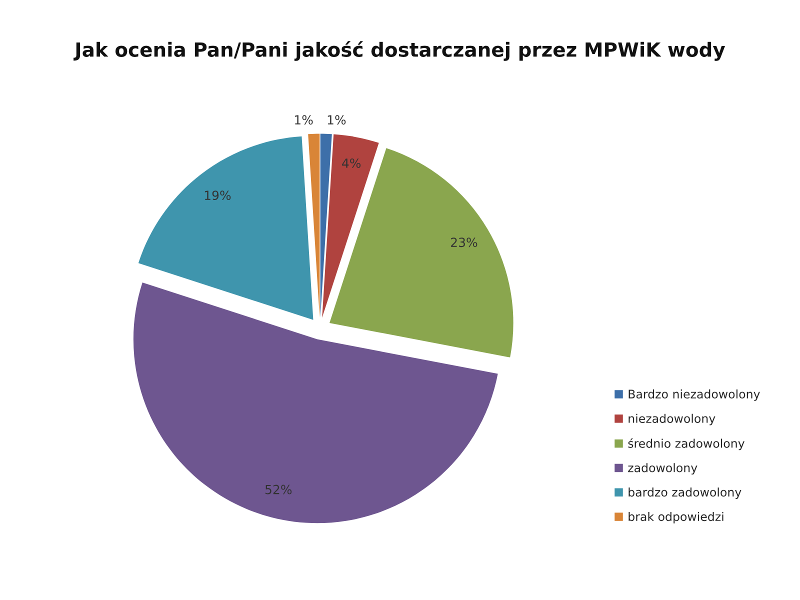  Describe the element at coordinates (400, 51) in the screenshot. I see `chart-title: Jak ocenia Pan/Pani jakość dostarczanej przez MPWiK wody` at that location.